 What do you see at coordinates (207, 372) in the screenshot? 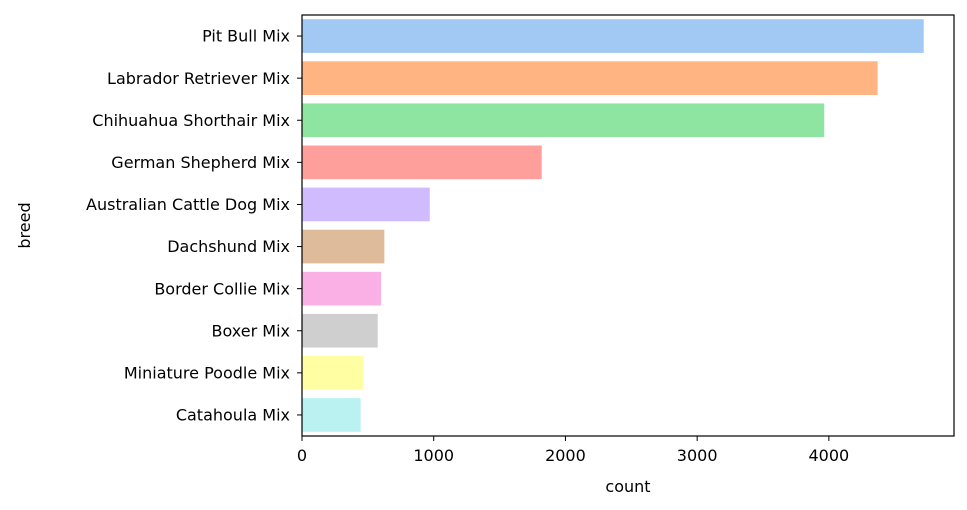
I see `y-tick-label: Miniature Poodle Mix` at bounding box center [207, 372].